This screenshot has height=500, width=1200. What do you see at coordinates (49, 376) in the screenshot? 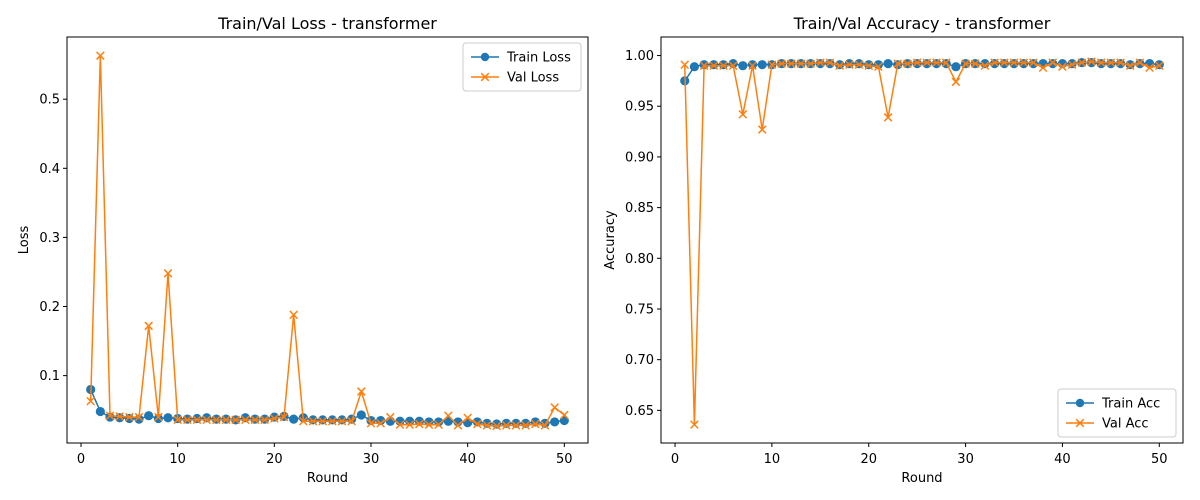
I see `y-tick-label: 0.1` at bounding box center [49, 376].